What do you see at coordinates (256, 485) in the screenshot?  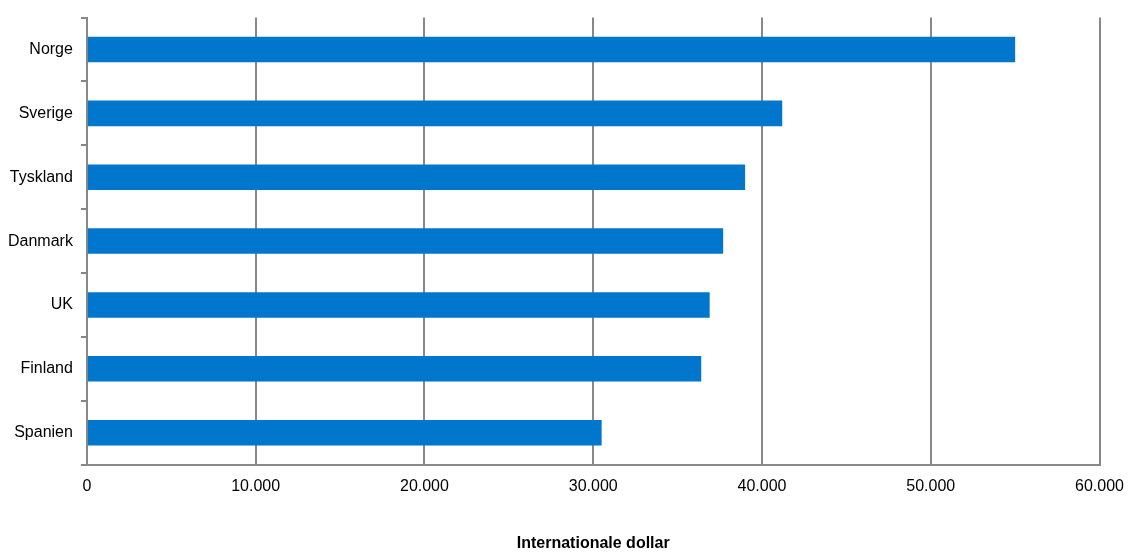 I see `x-tick-label: 10.000` at bounding box center [256, 485].